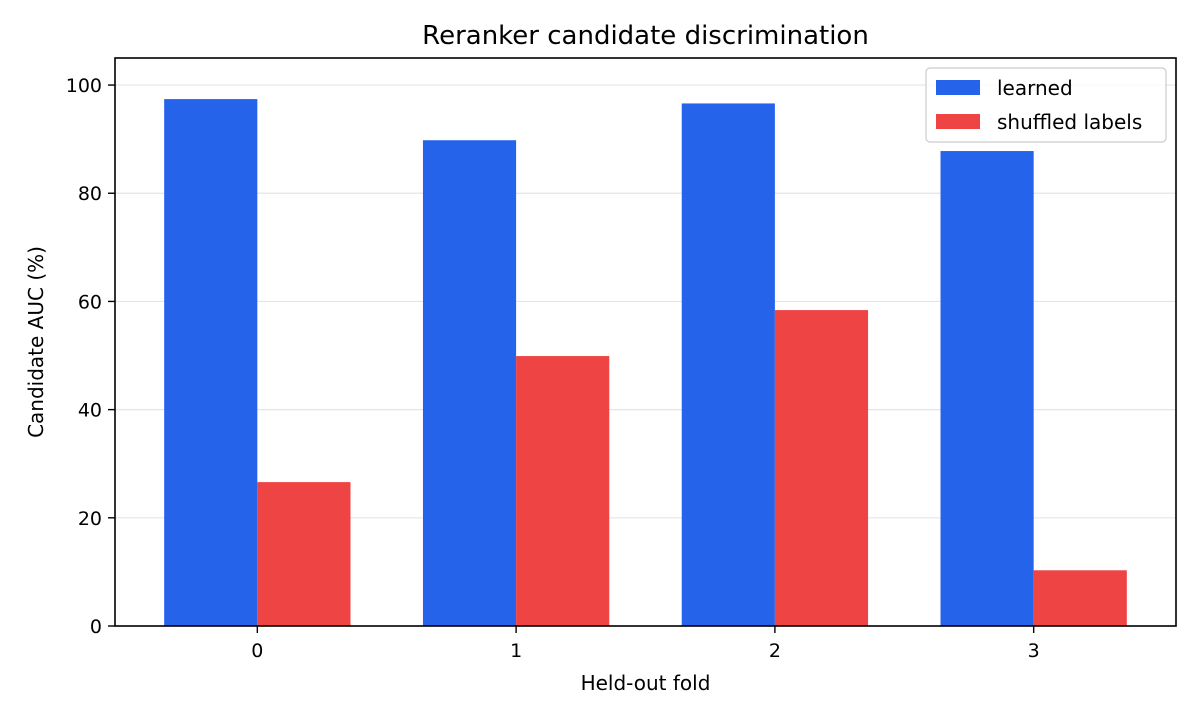 The width and height of the screenshot is (1200, 720). I want to click on x-tick-label: 2, so click(775, 651).